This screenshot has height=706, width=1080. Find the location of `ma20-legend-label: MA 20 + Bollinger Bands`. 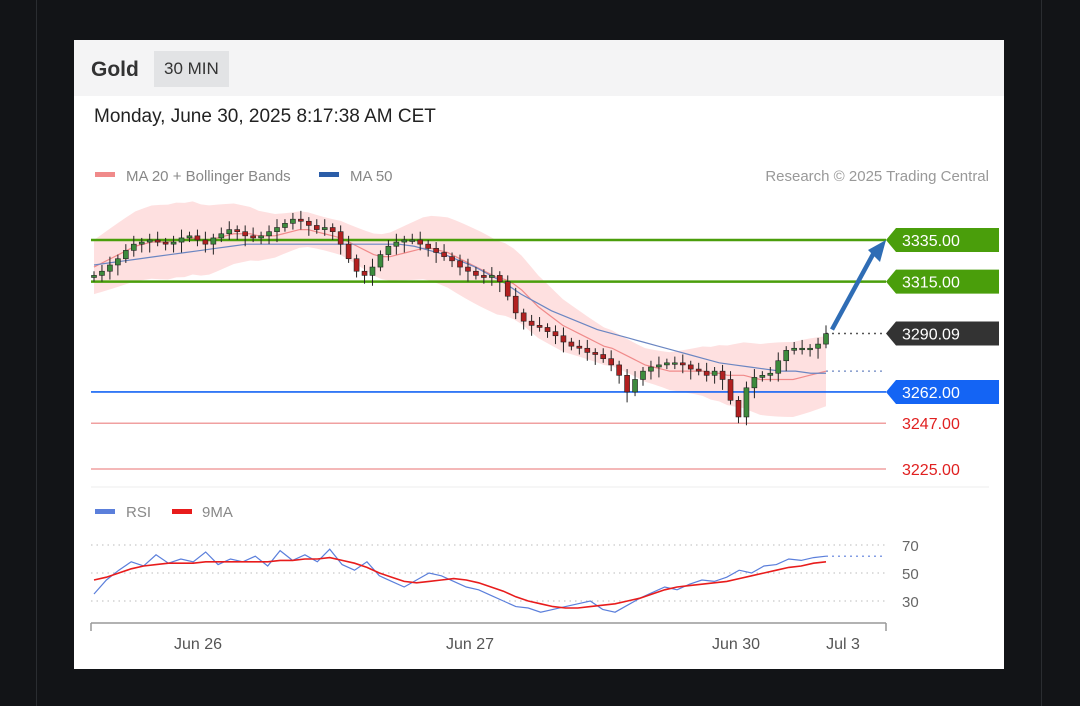

ma20-legend-label: MA 20 + Bollinger Bands is located at coordinates (208, 176).